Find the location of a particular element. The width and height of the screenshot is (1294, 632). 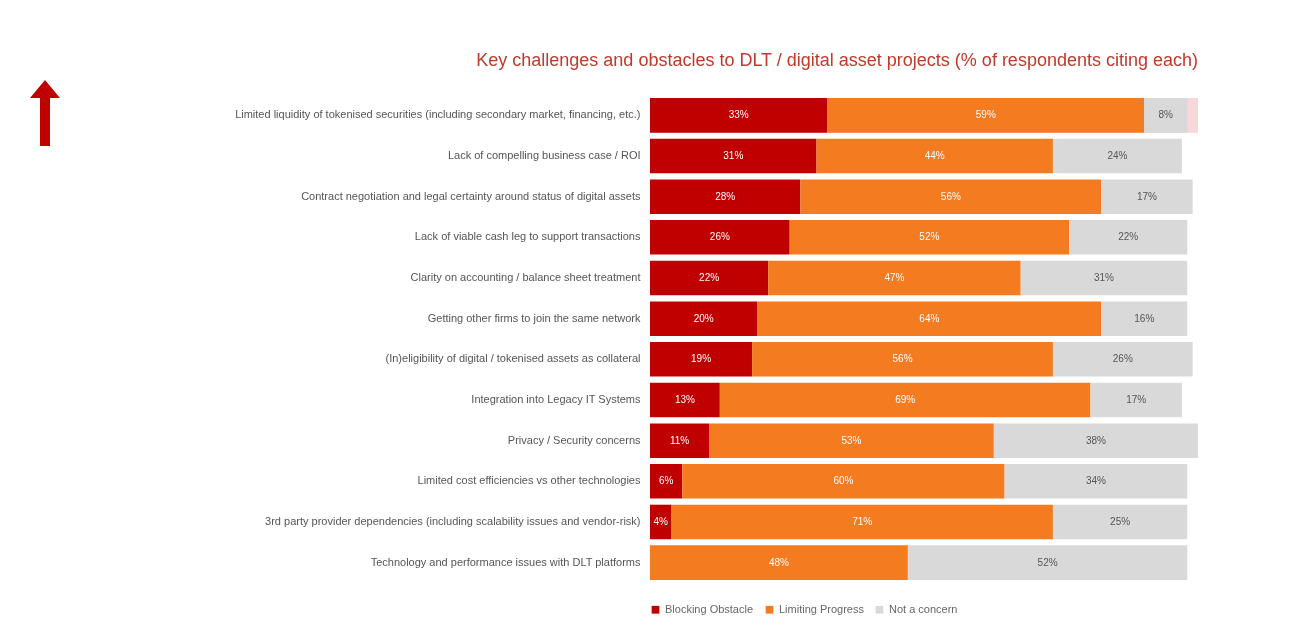

legend-label: Not a concern is located at coordinates (923, 608).